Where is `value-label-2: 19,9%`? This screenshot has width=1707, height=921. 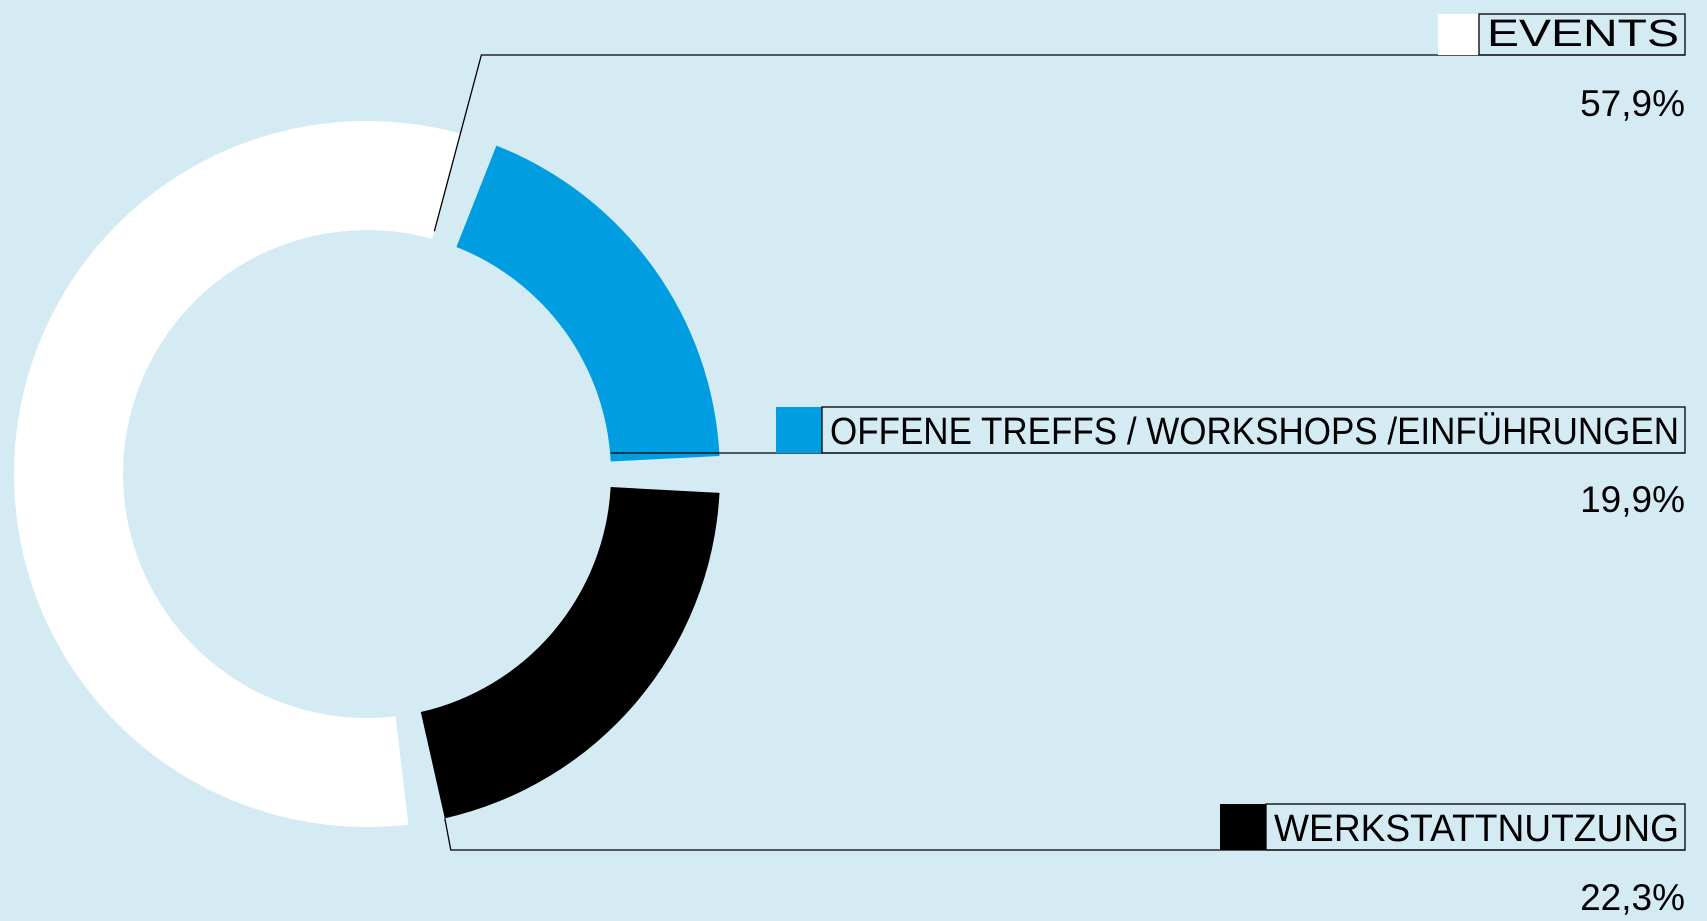 value-label-2: 19,9% is located at coordinates (1632, 499).